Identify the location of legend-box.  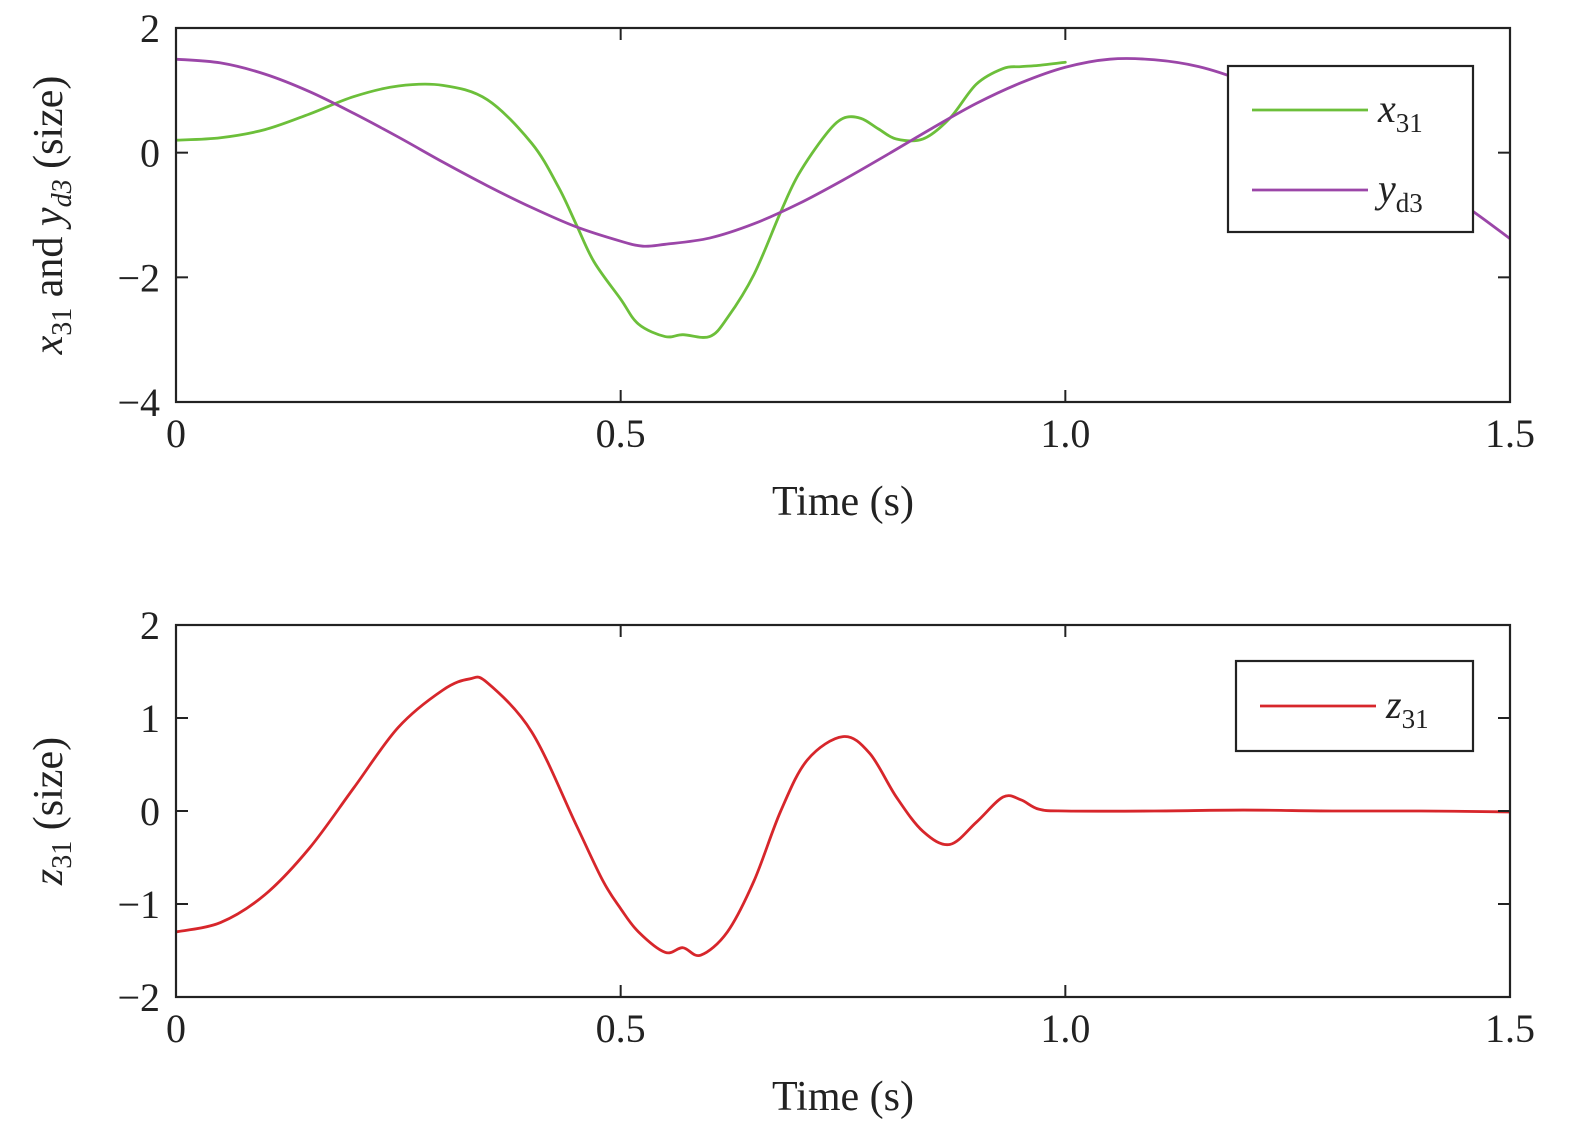
(1350, 149).